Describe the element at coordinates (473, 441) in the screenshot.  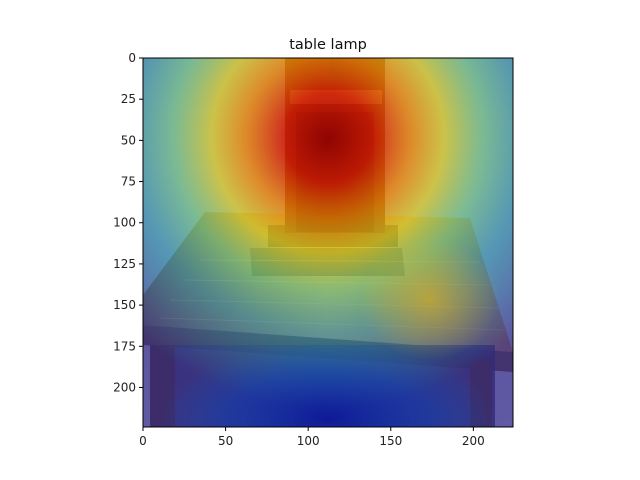
I see `x-tick-label: 200` at that location.